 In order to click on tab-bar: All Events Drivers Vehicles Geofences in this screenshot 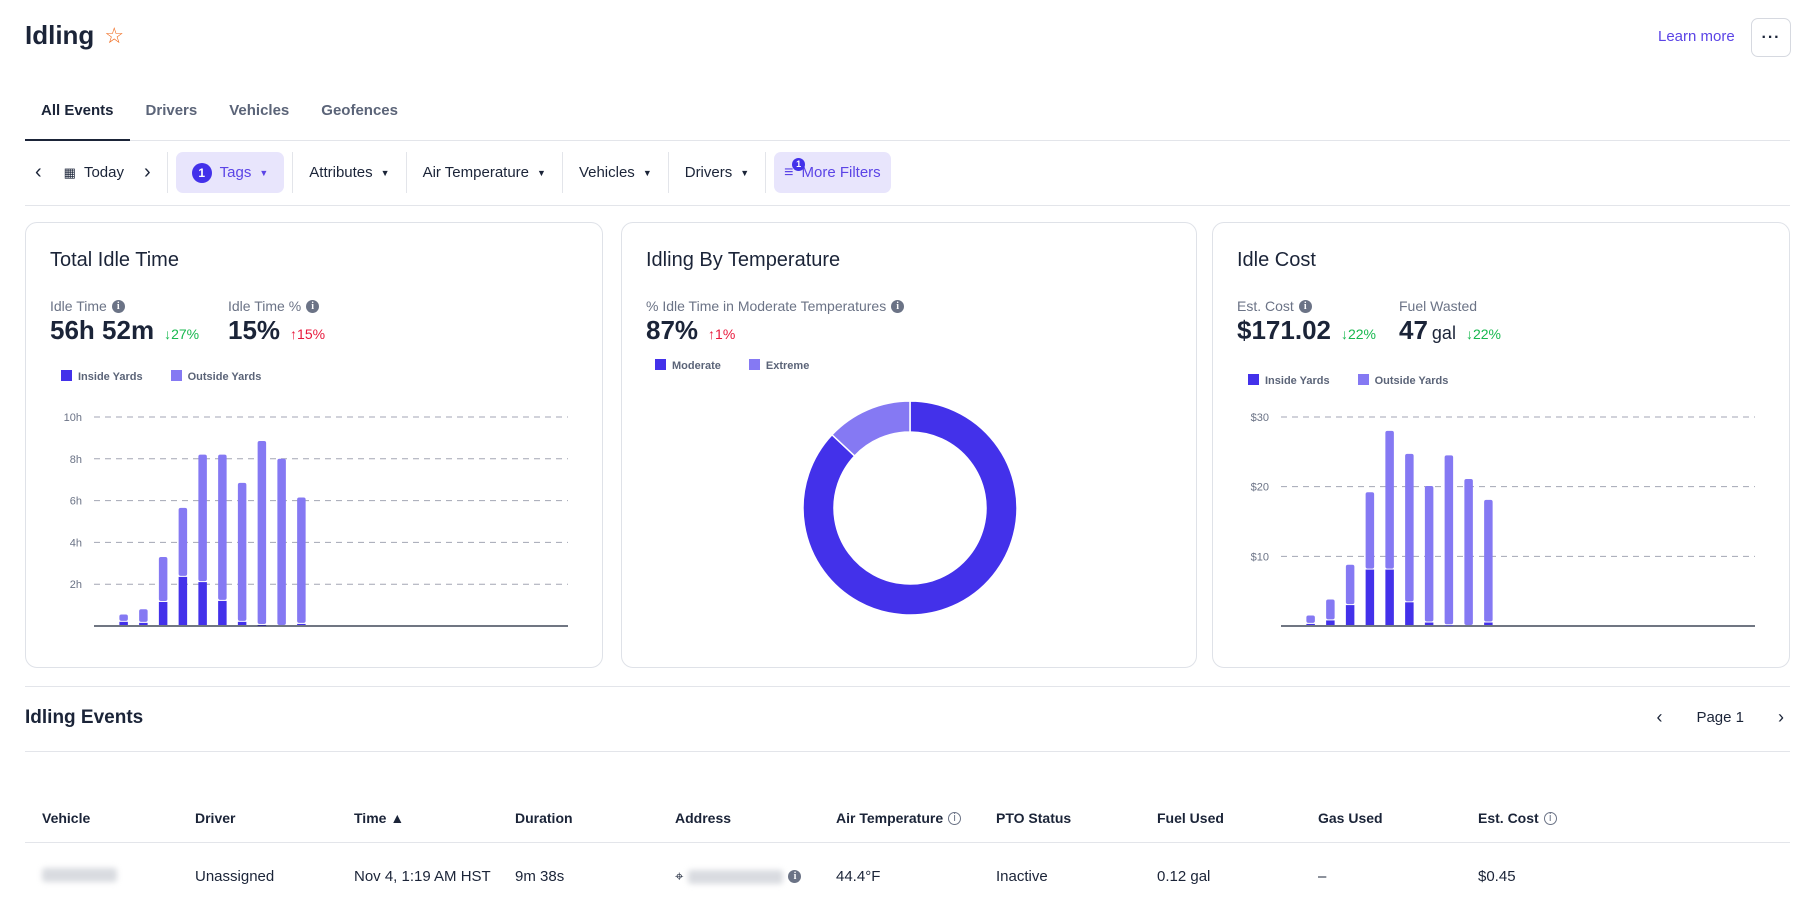, I will do `click(907, 118)`.